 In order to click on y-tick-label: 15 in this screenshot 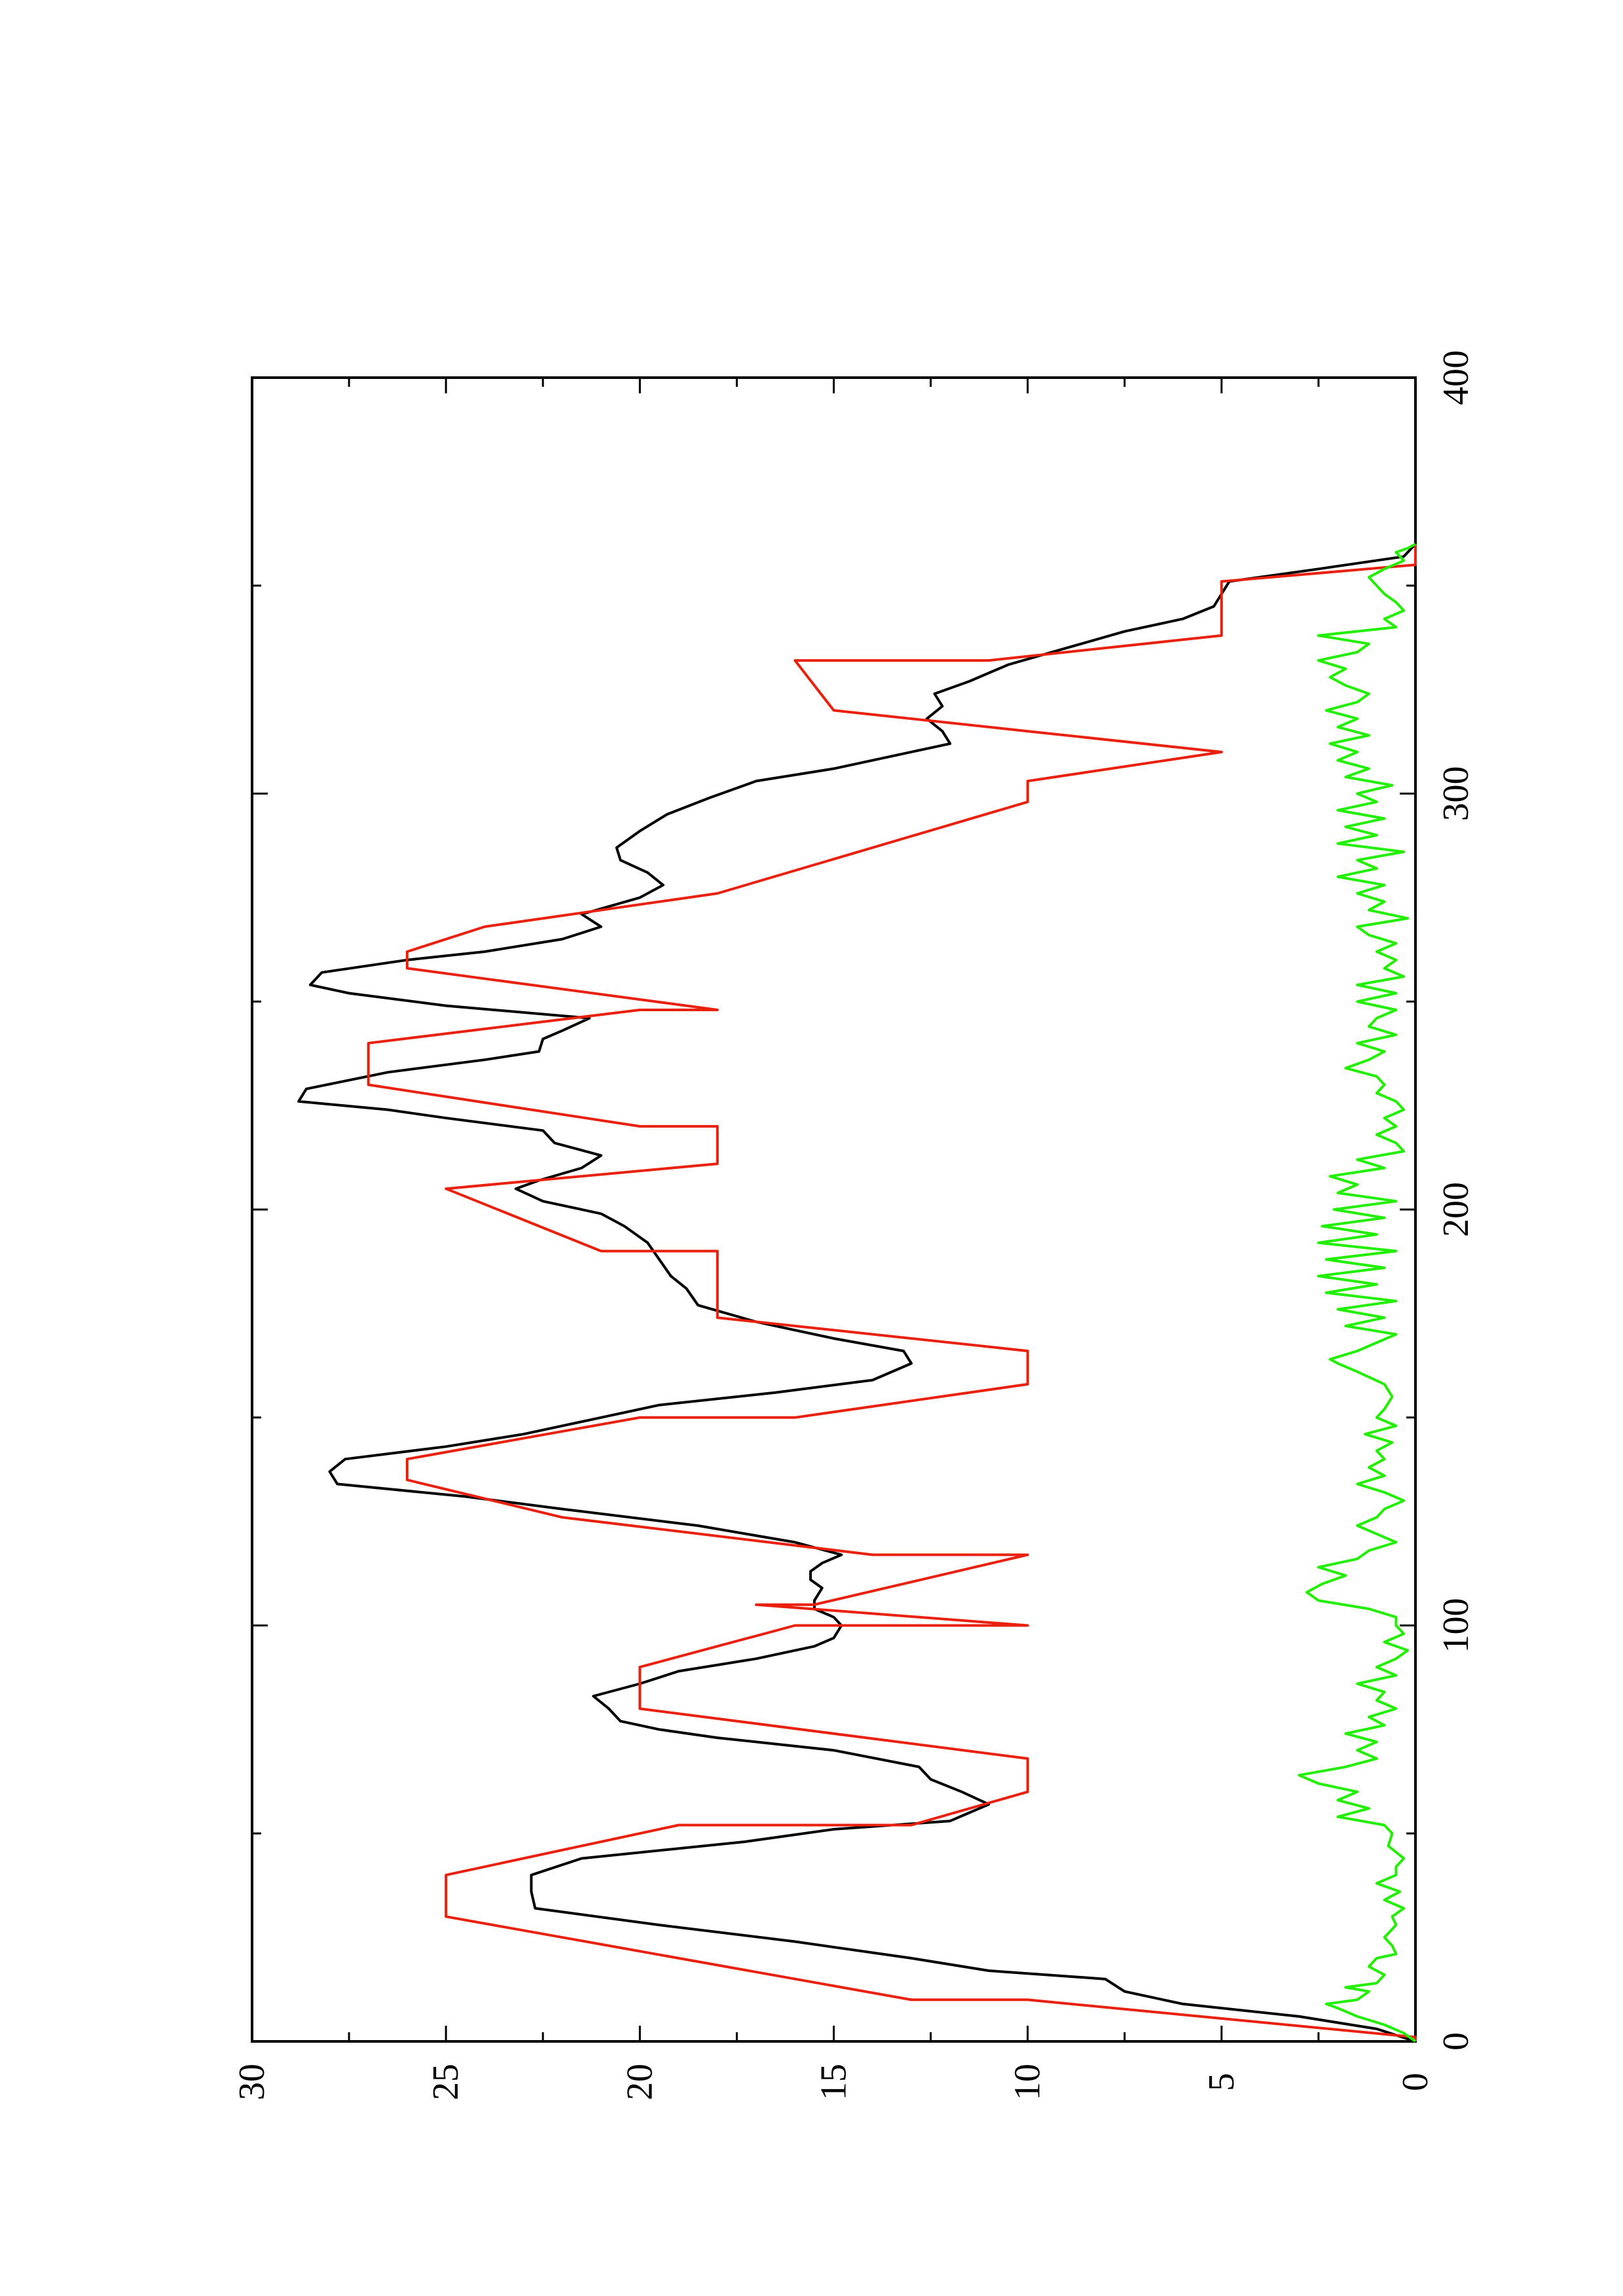, I will do `click(834, 2082)`.